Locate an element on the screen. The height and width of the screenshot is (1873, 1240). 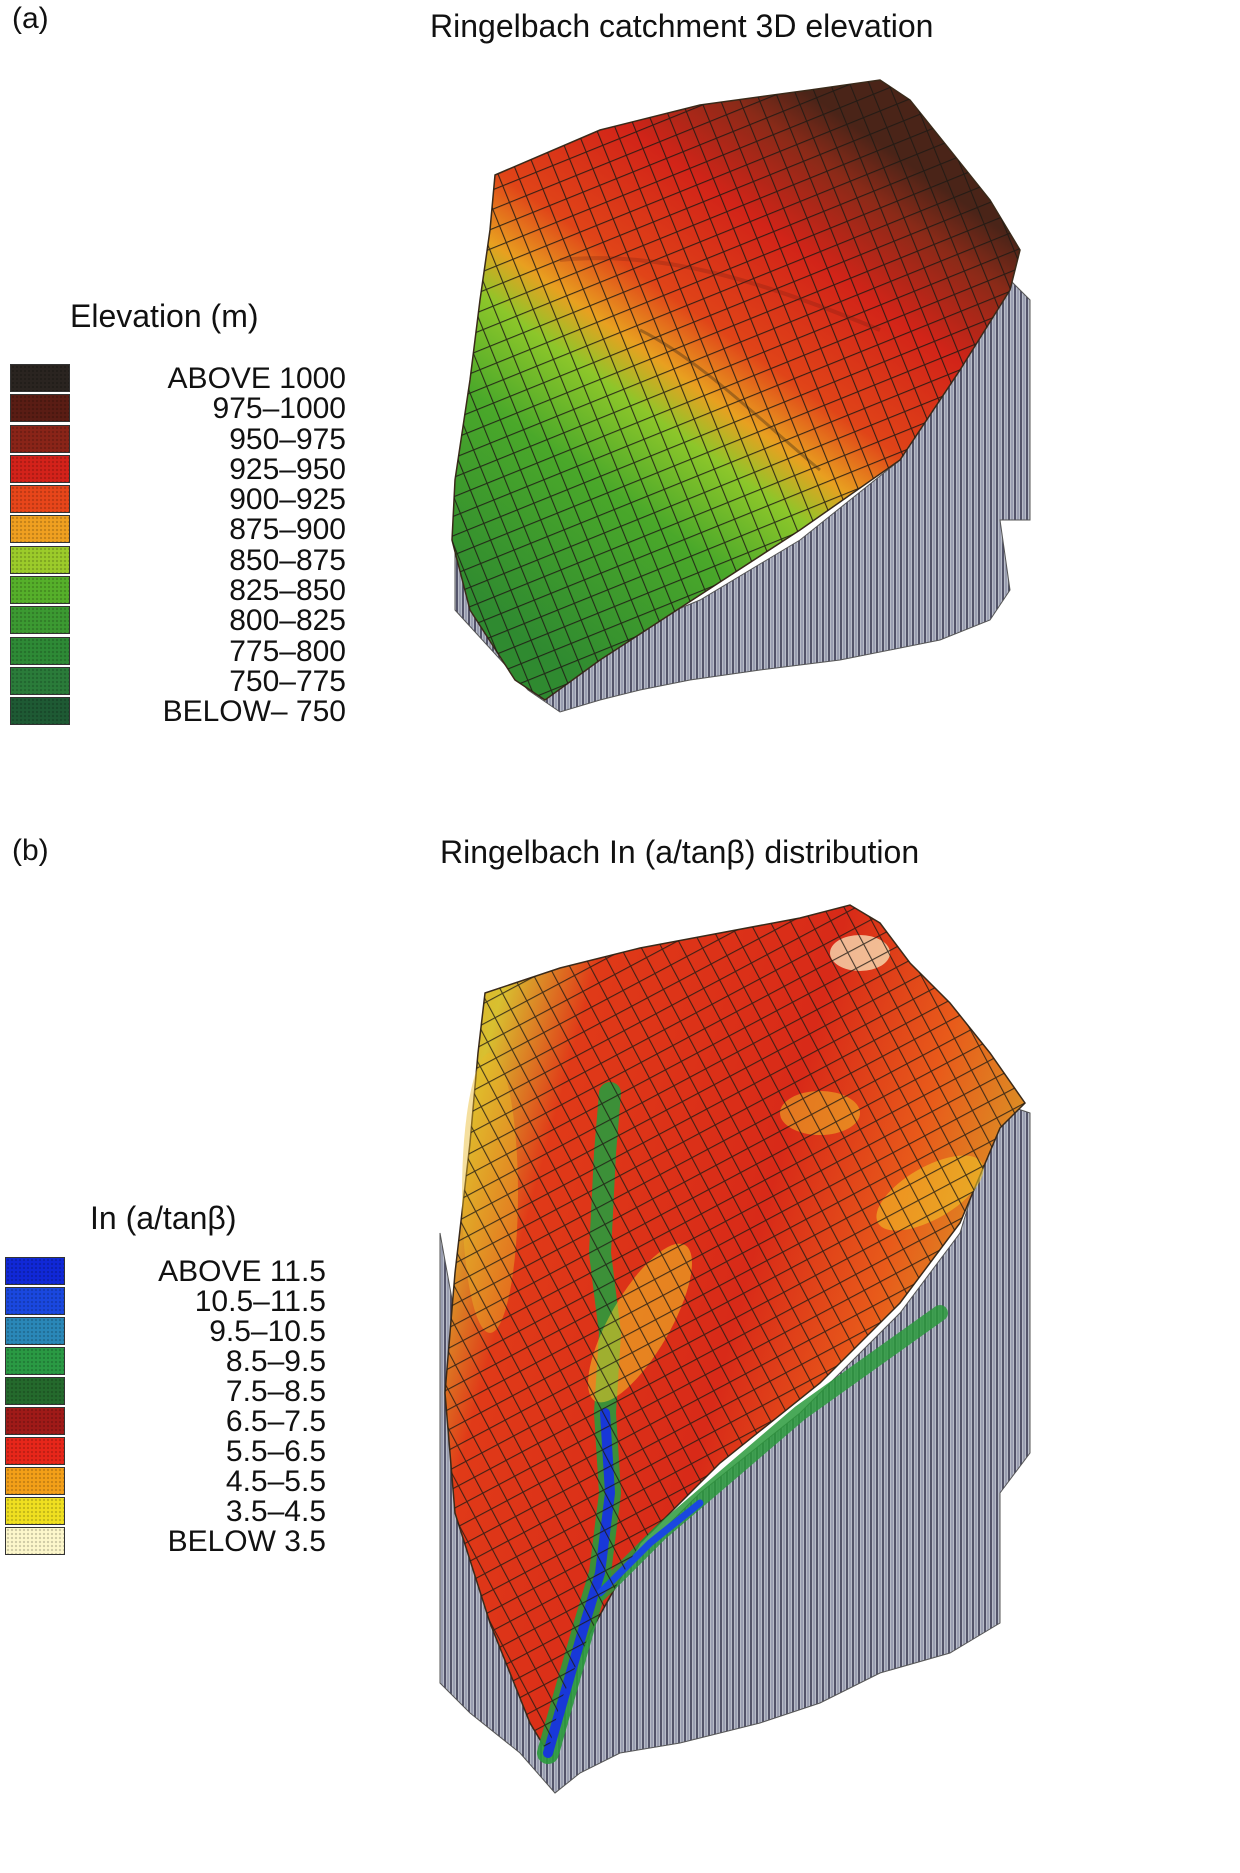
panel-b-label: (b) is located at coordinates (30, 850).